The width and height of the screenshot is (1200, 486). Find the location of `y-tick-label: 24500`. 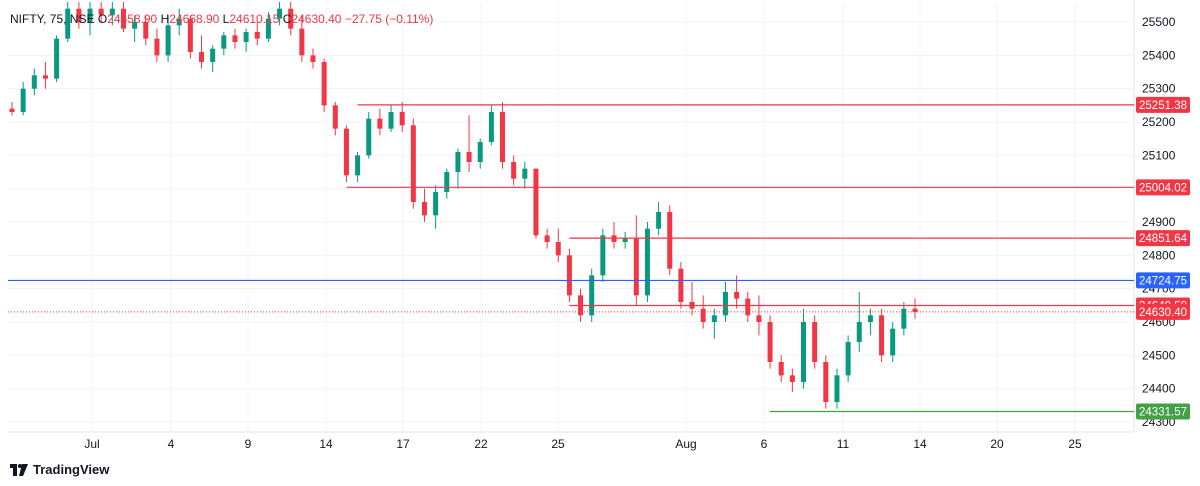

y-tick-label: 24500 is located at coordinates (1159, 355).